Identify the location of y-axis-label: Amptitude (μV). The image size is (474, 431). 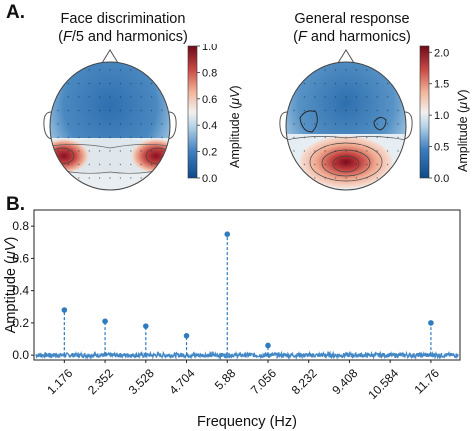
(11, 285).